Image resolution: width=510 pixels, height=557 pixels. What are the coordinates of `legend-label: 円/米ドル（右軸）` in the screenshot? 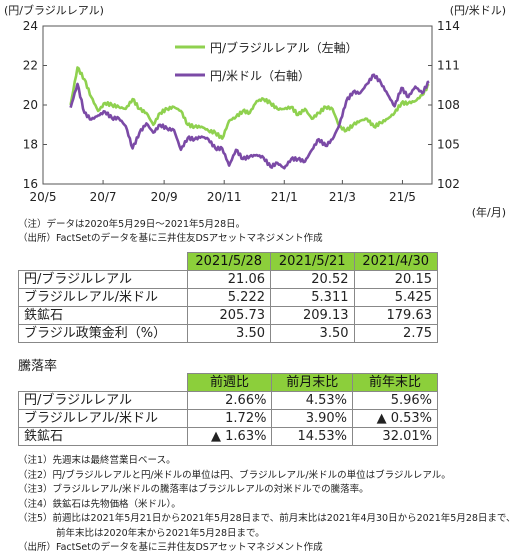 It's located at (260, 75).